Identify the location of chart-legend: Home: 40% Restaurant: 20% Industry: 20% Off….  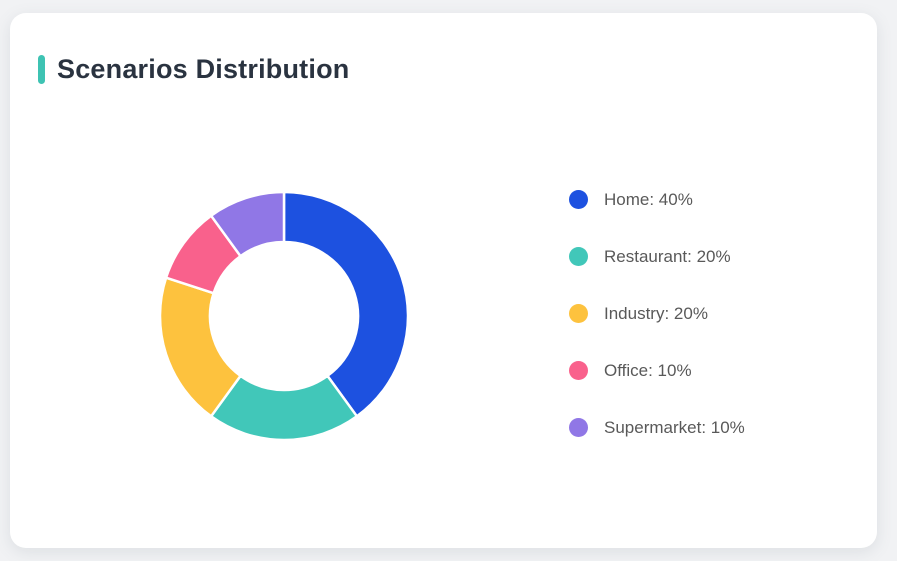
(657, 313).